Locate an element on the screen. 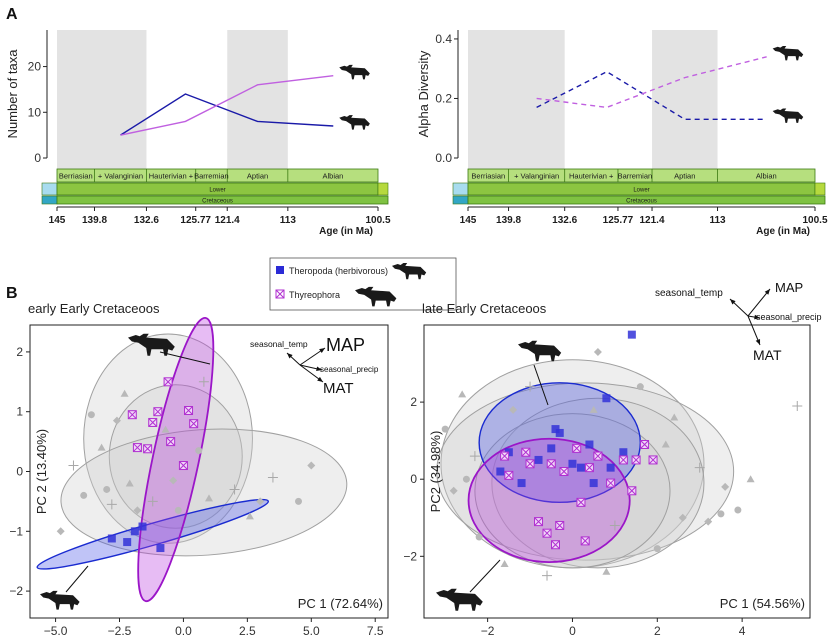  y-tick-label: 0.2 is located at coordinates (443, 98).